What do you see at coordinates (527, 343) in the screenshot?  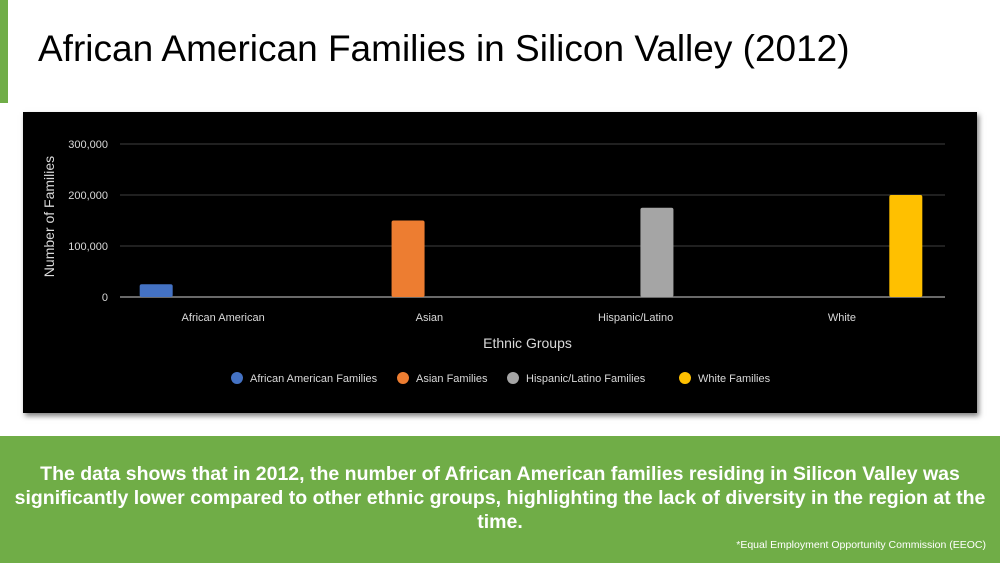 I see `x-axis-title: Ethnic Groups` at bounding box center [527, 343].